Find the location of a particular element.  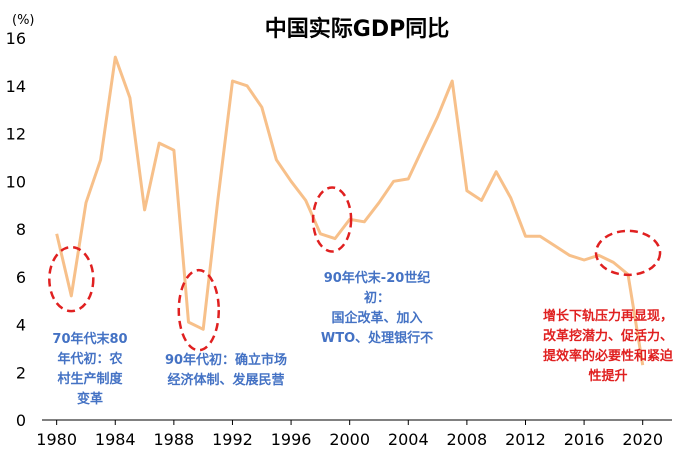

x-tick-label: 1980 is located at coordinates (56, 439).